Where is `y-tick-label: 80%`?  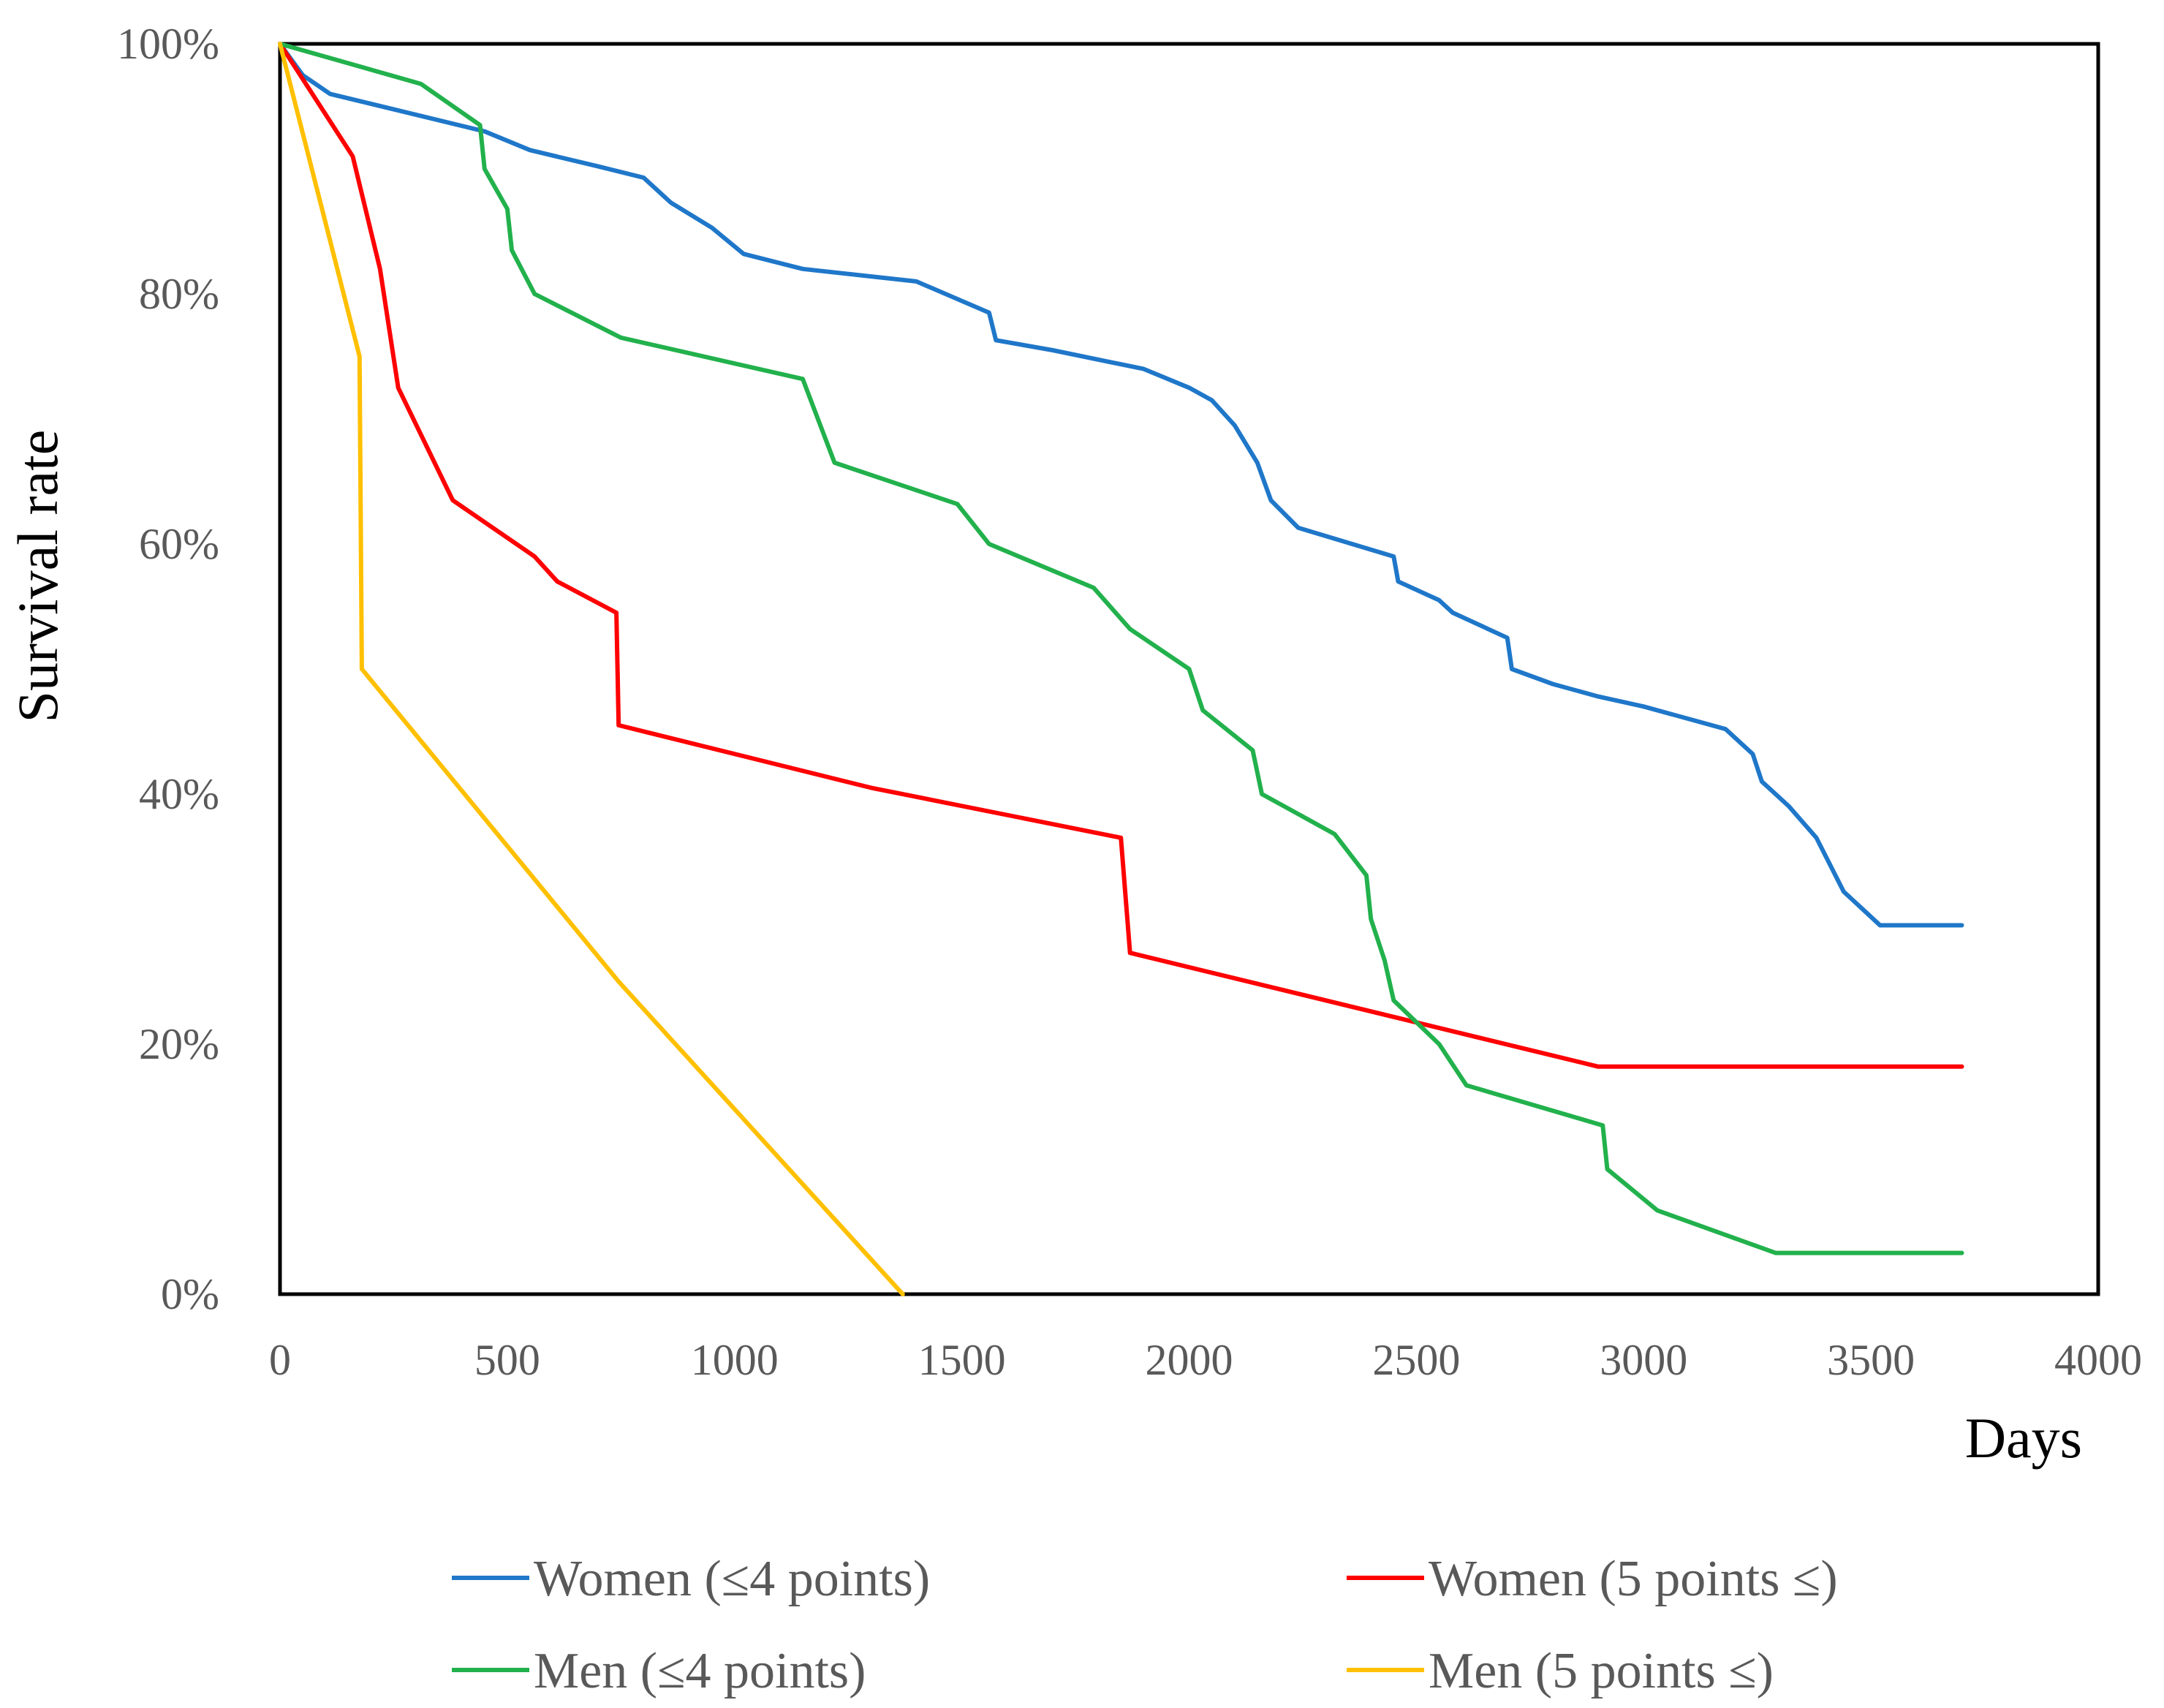 y-tick-label: 80% is located at coordinates (179, 294).